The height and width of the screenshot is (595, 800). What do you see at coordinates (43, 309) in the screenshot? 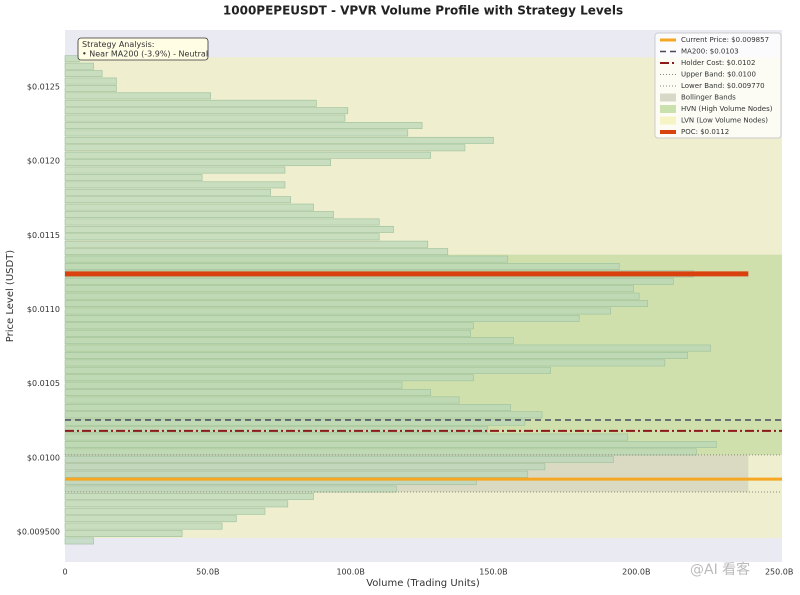
I see `y-tick-label: $0.0110` at bounding box center [43, 309].